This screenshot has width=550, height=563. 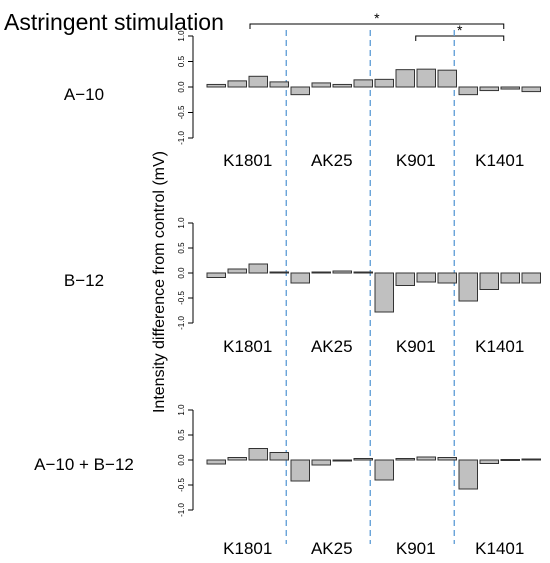 I want to click on y-axis-label: Intensity difference from control (mV), so click(x=159, y=282).